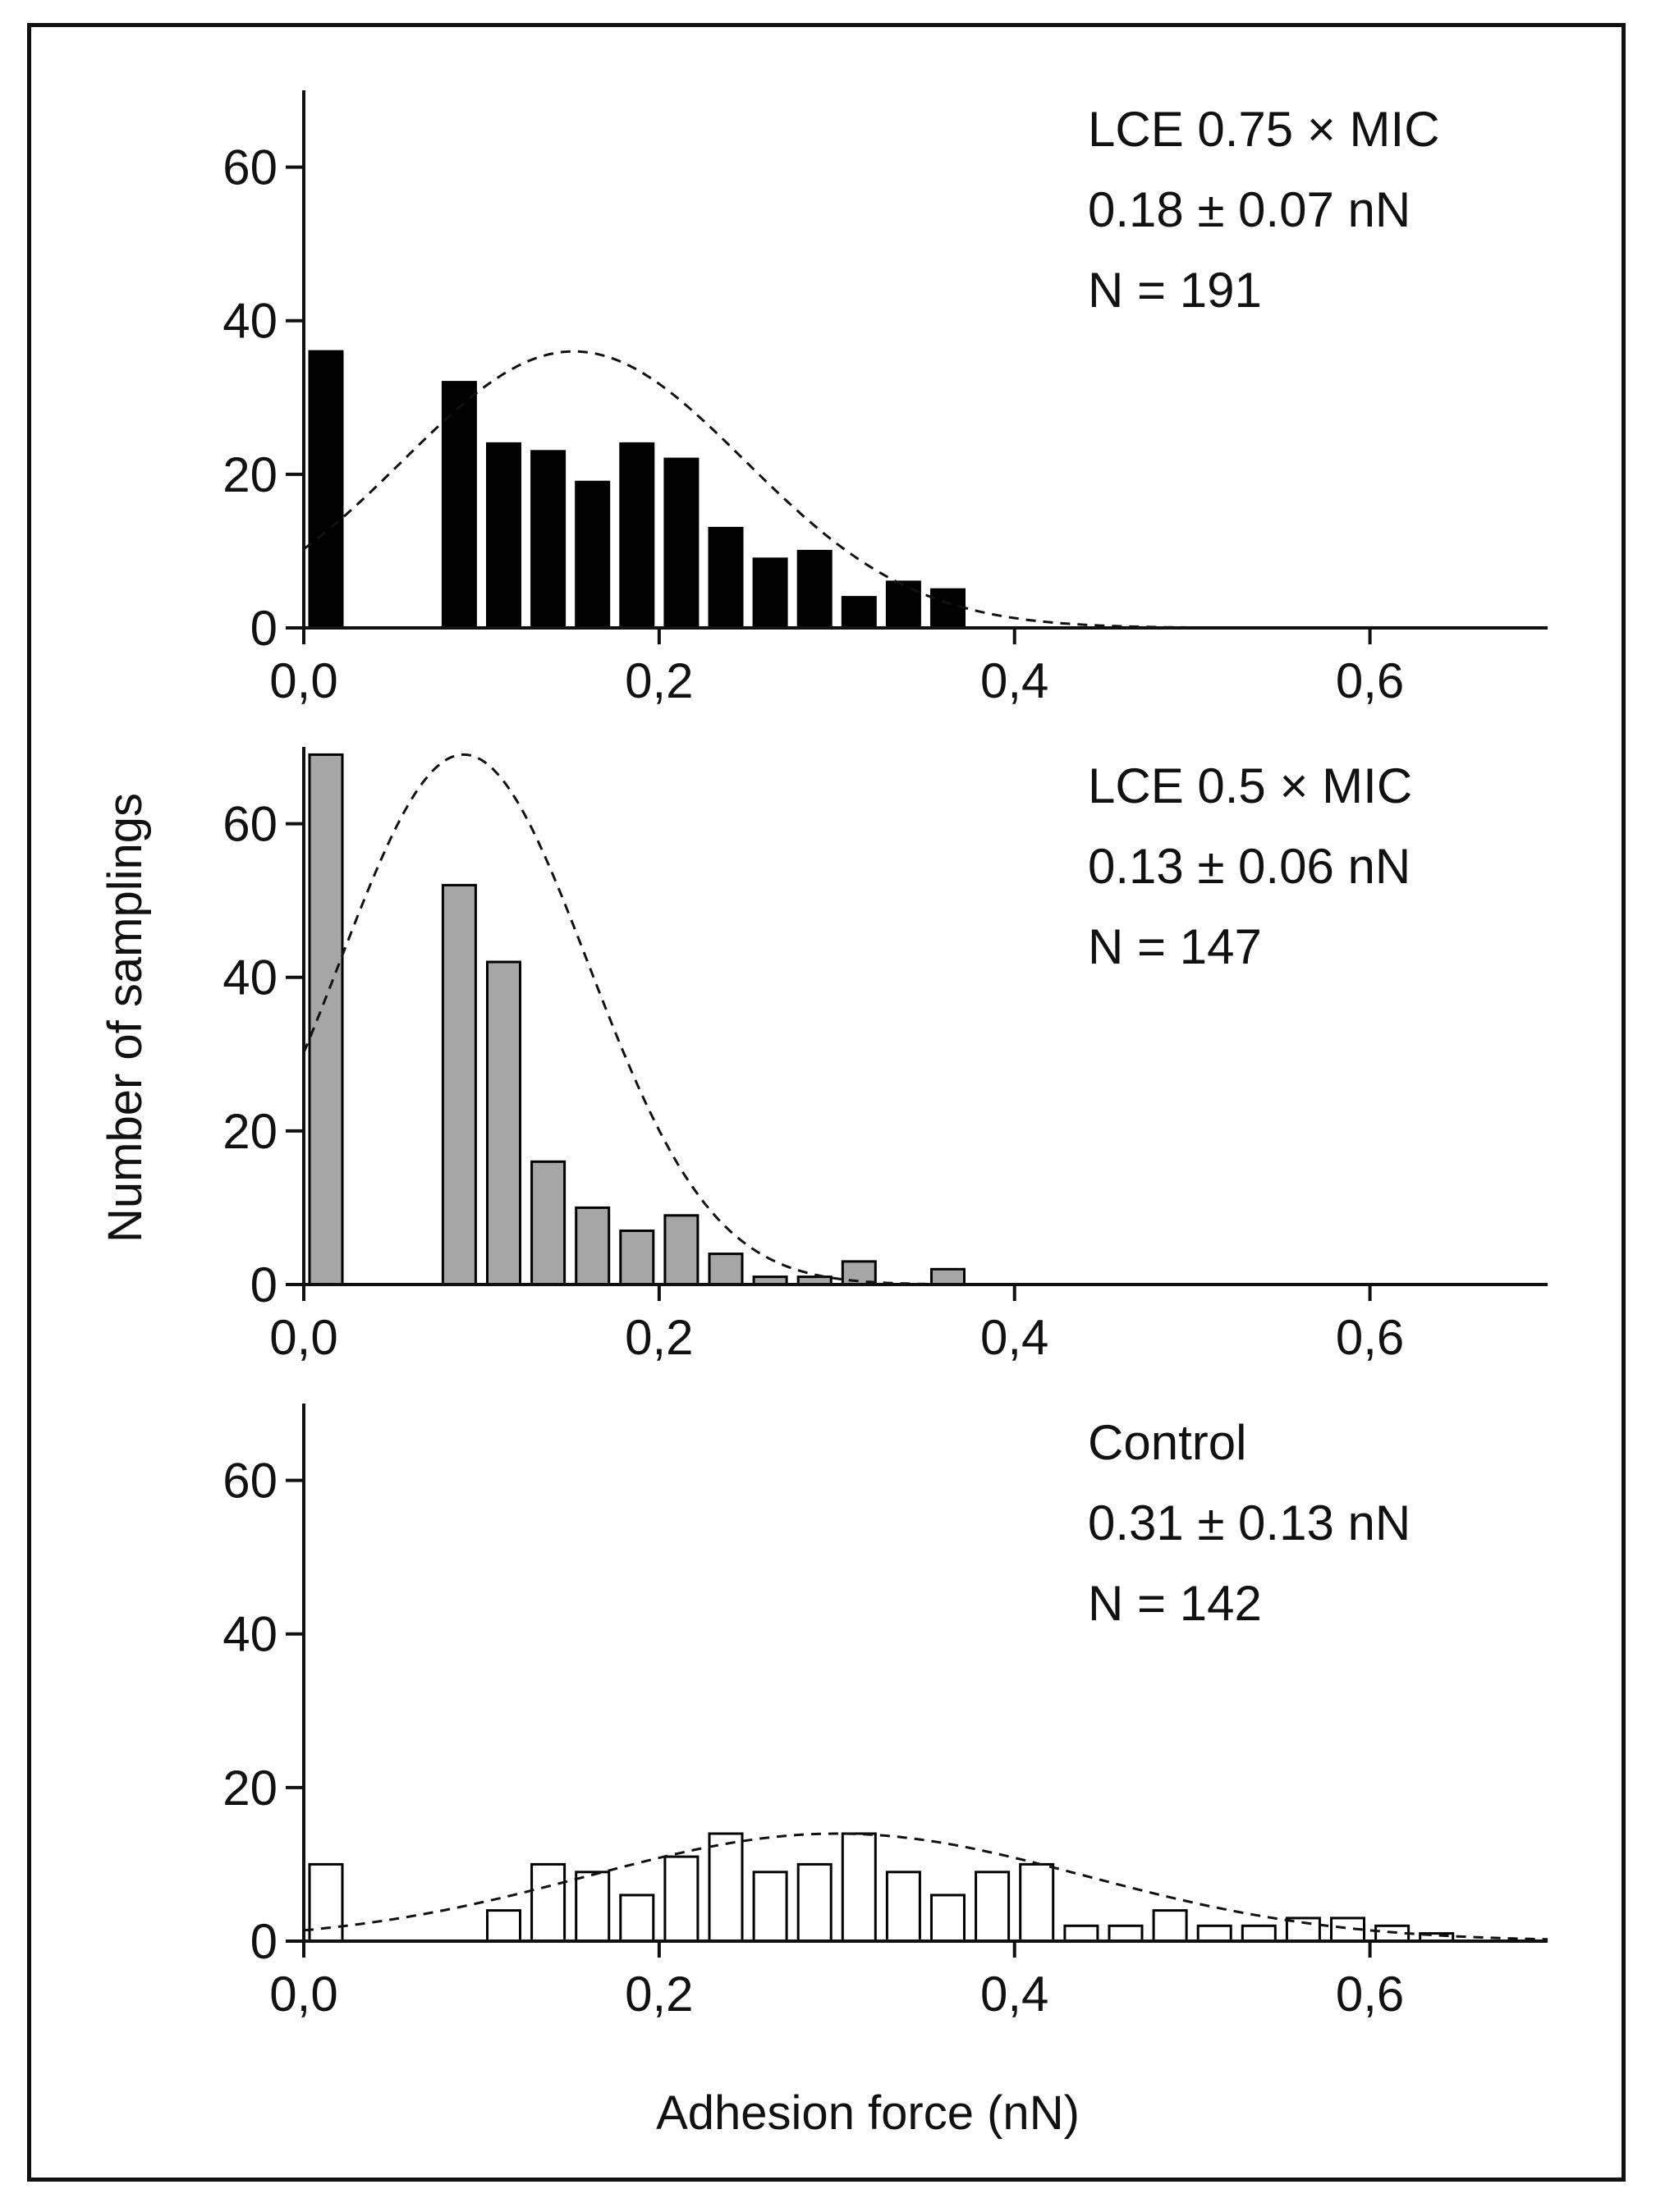  What do you see at coordinates (126, 1018) in the screenshot?
I see `y-axis-label: Number of samplings` at bounding box center [126, 1018].